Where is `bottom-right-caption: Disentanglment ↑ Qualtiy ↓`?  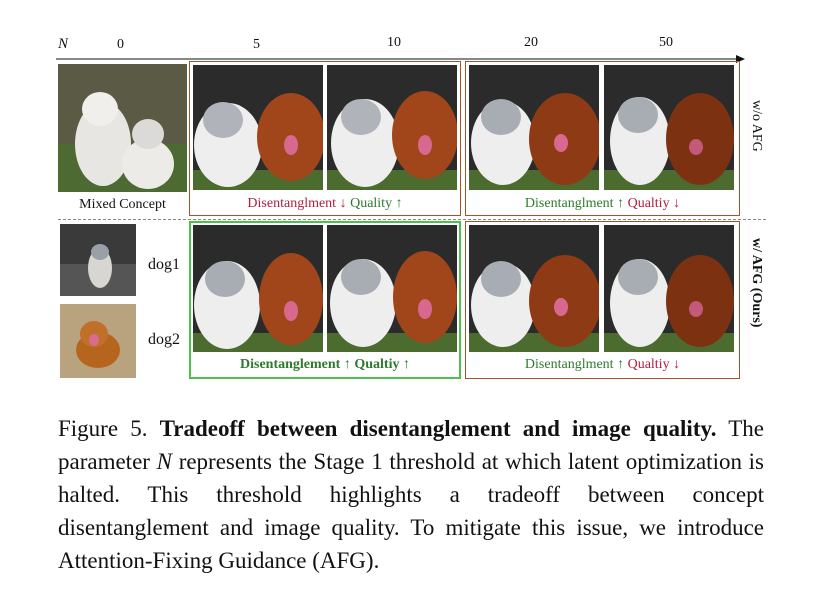
bottom-right-caption: Disentanglment ↑ Qualtiy ↓ is located at coordinates (602, 365).